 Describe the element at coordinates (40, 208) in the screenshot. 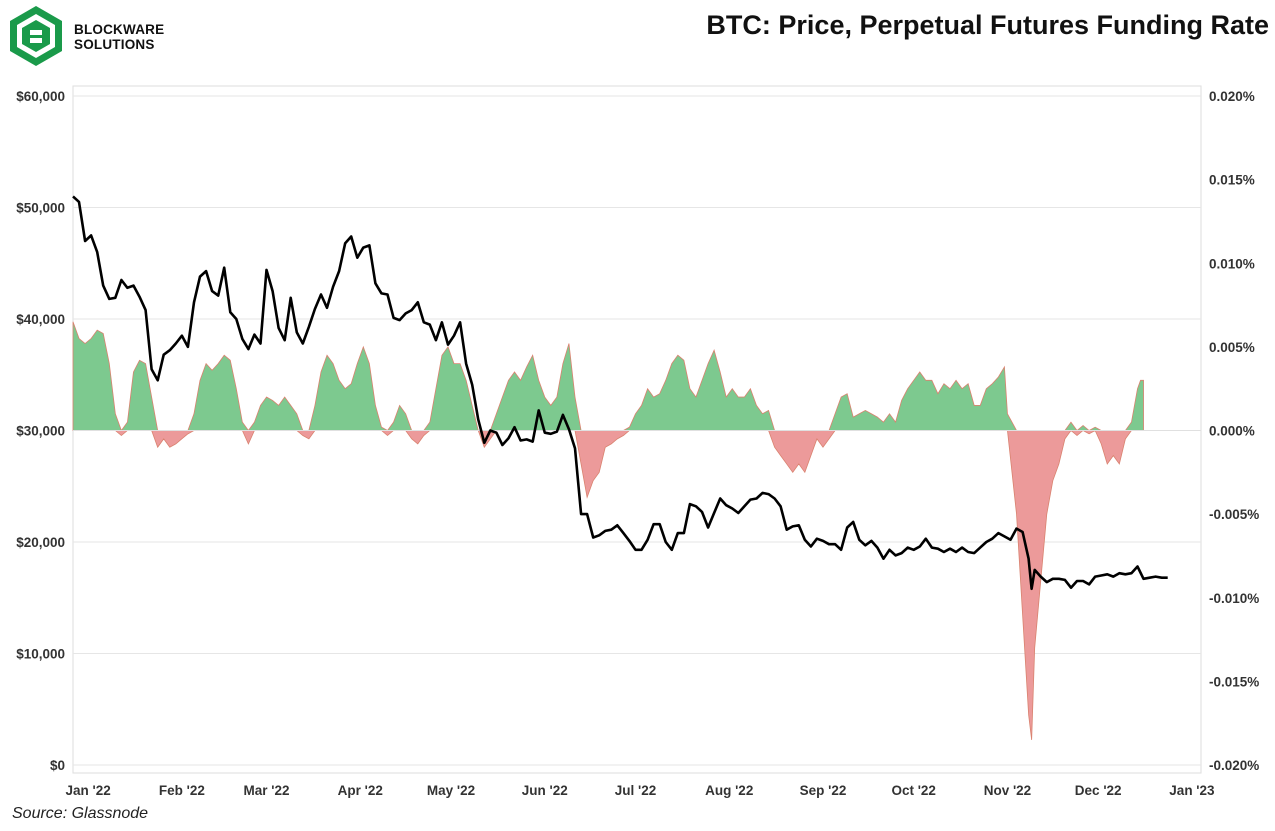

I see `left-tick-label: $50,000` at that location.